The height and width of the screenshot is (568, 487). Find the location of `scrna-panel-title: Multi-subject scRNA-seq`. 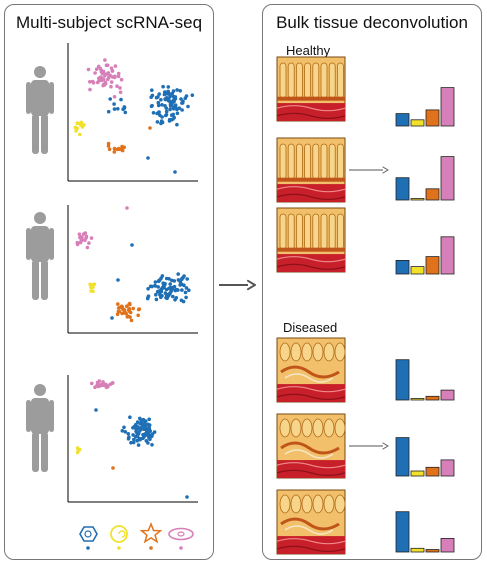

scrna-panel-title: Multi-subject scRNA-seq is located at coordinates (109, 22).